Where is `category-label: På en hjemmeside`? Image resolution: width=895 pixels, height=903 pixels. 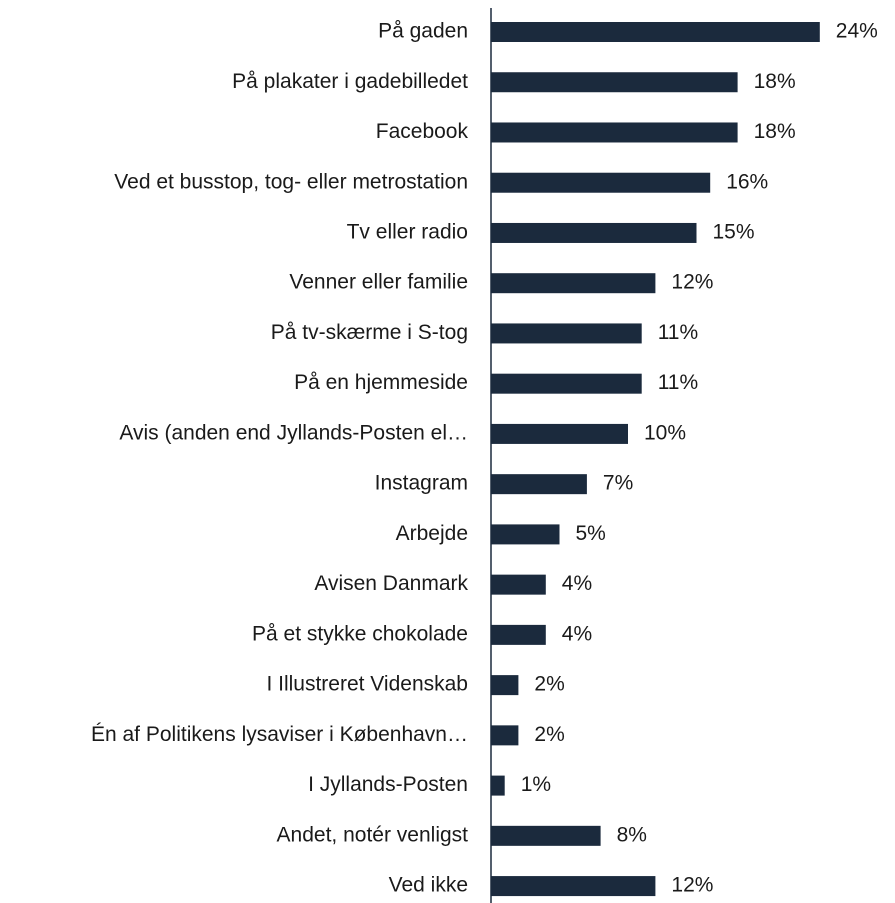 category-label: På en hjemmeside is located at coordinates (381, 382).